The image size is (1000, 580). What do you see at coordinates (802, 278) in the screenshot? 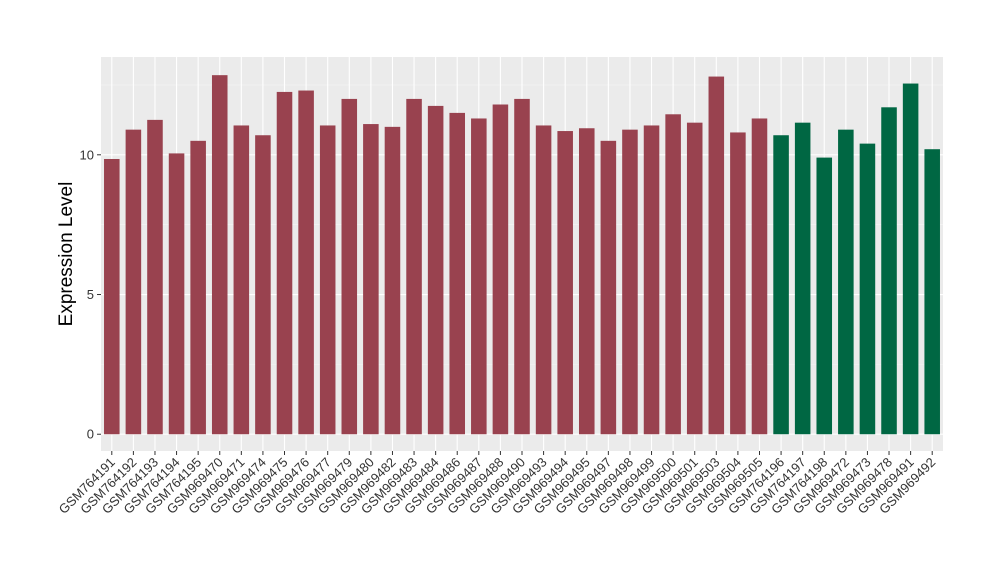
I see `bar-GSM764197` at bounding box center [802, 278].